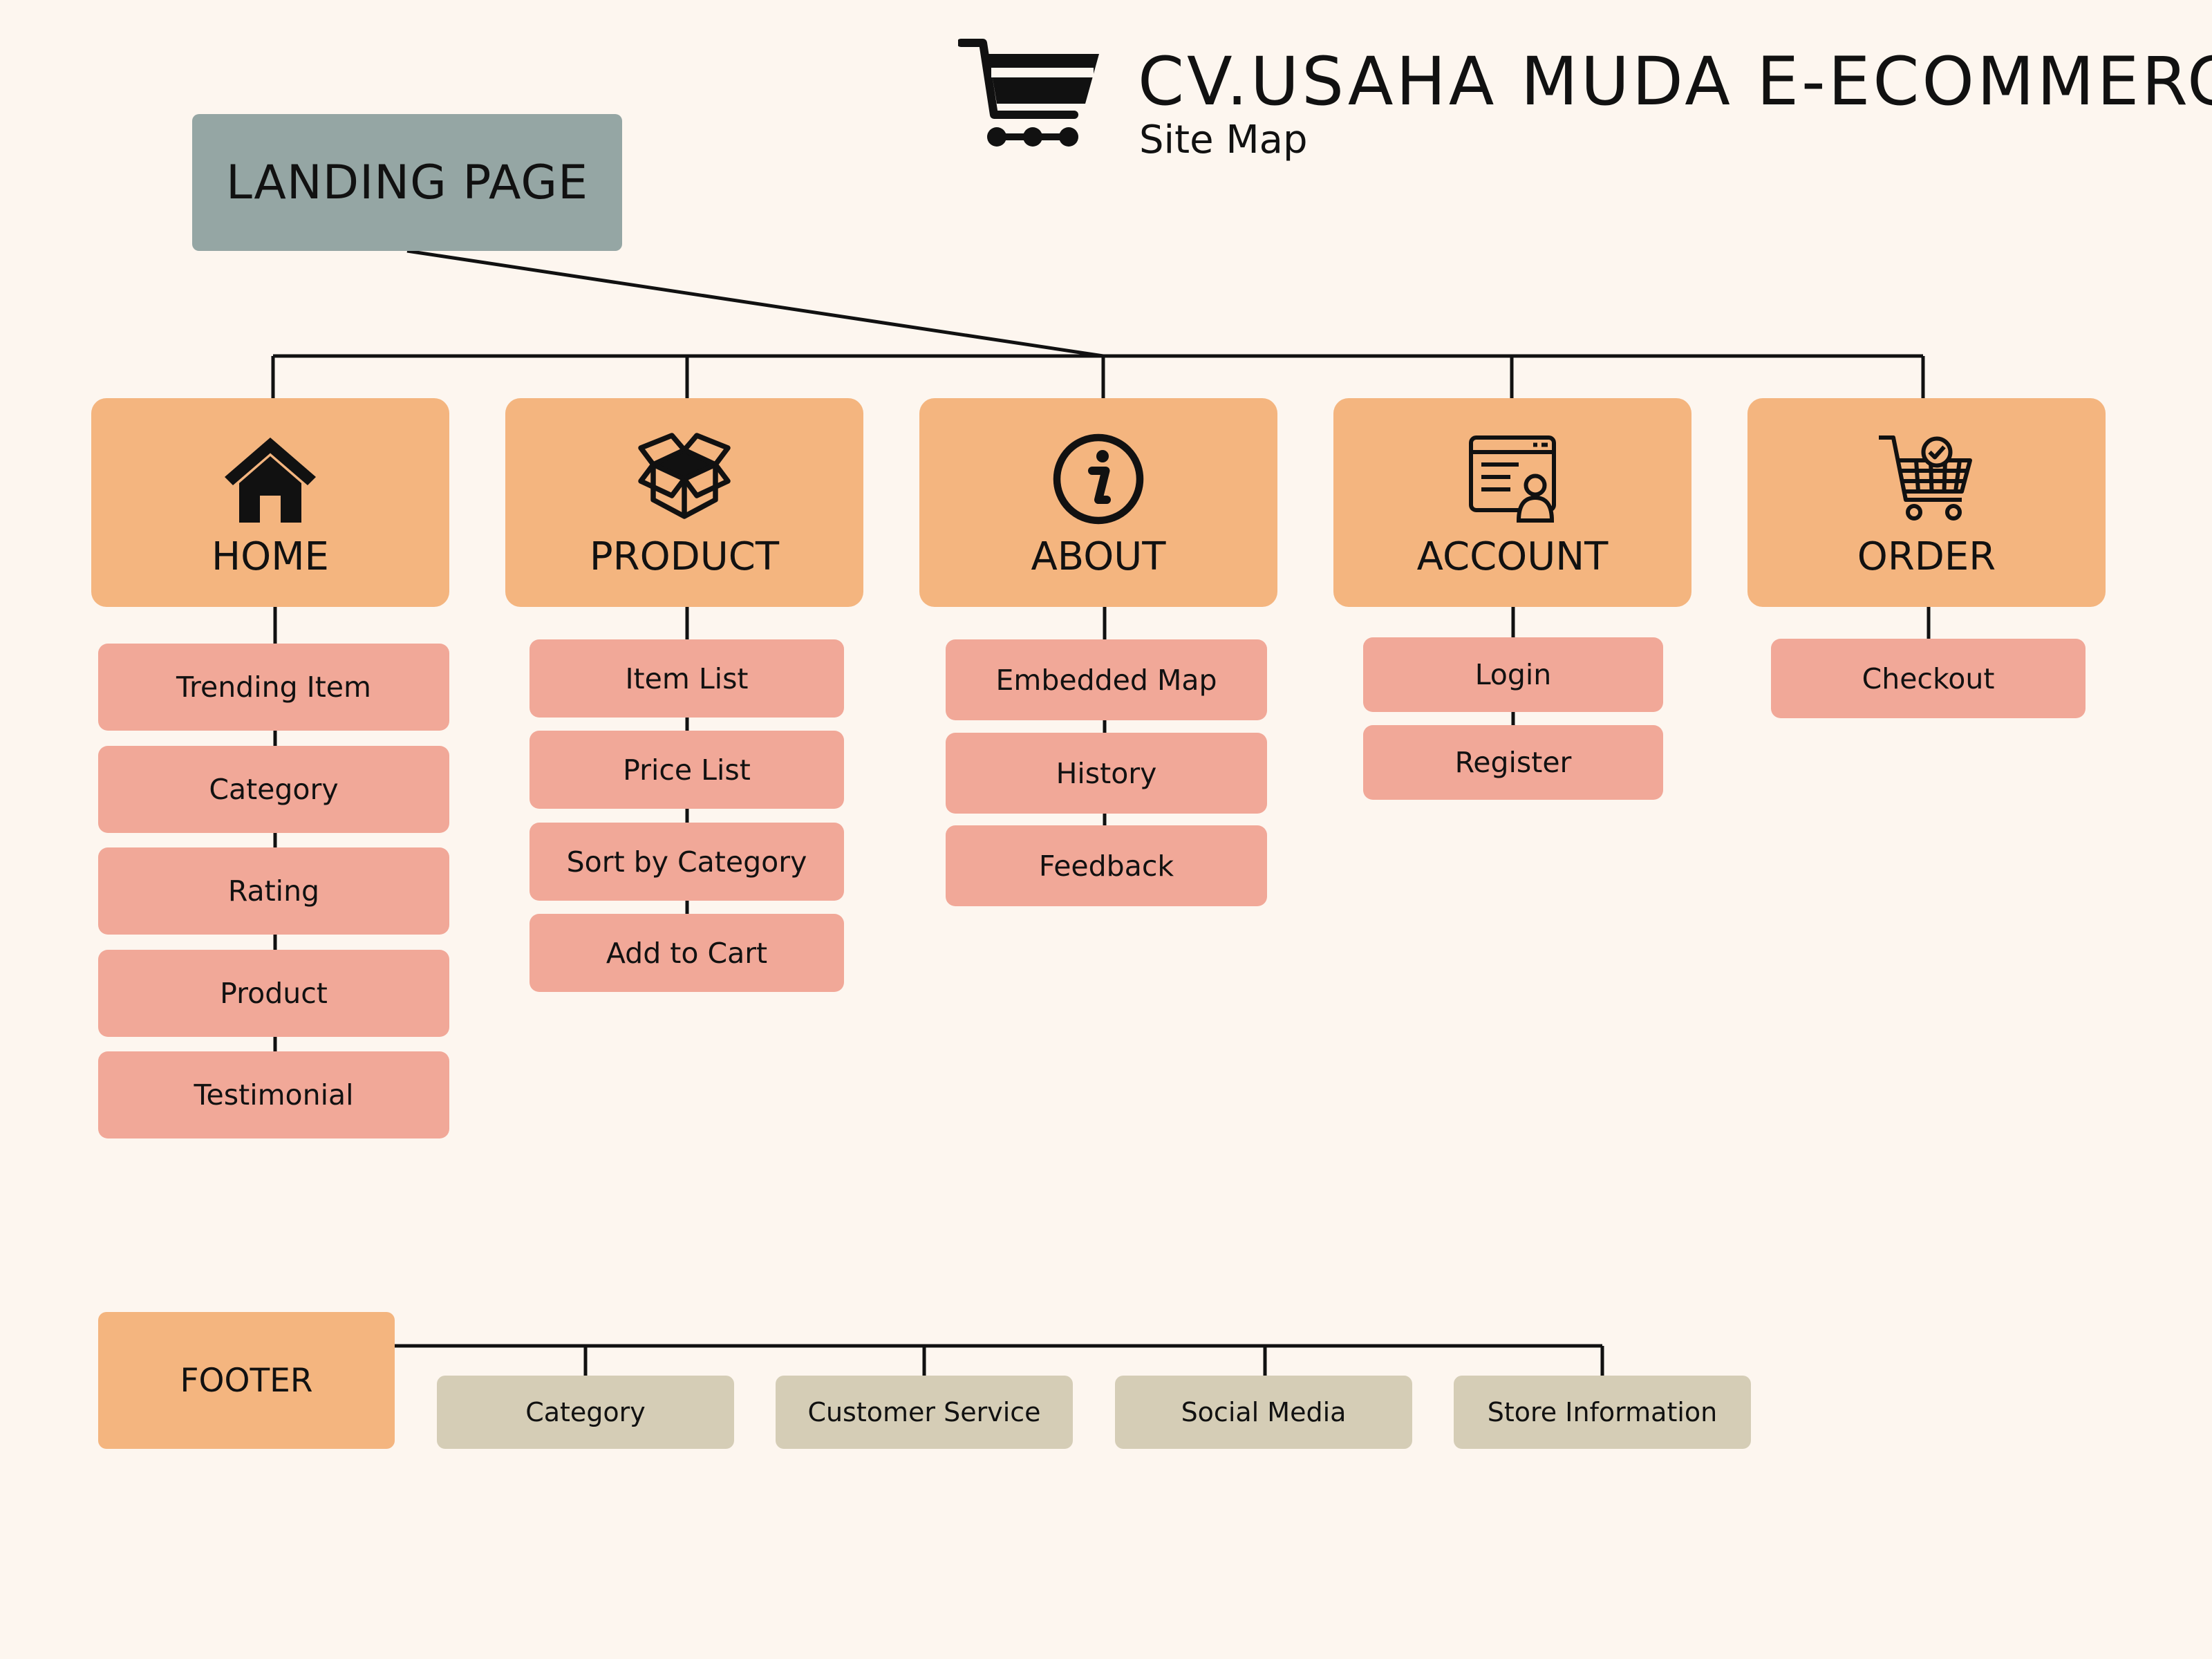  What do you see at coordinates (270, 481) in the screenshot?
I see `house-icon` at bounding box center [270, 481].